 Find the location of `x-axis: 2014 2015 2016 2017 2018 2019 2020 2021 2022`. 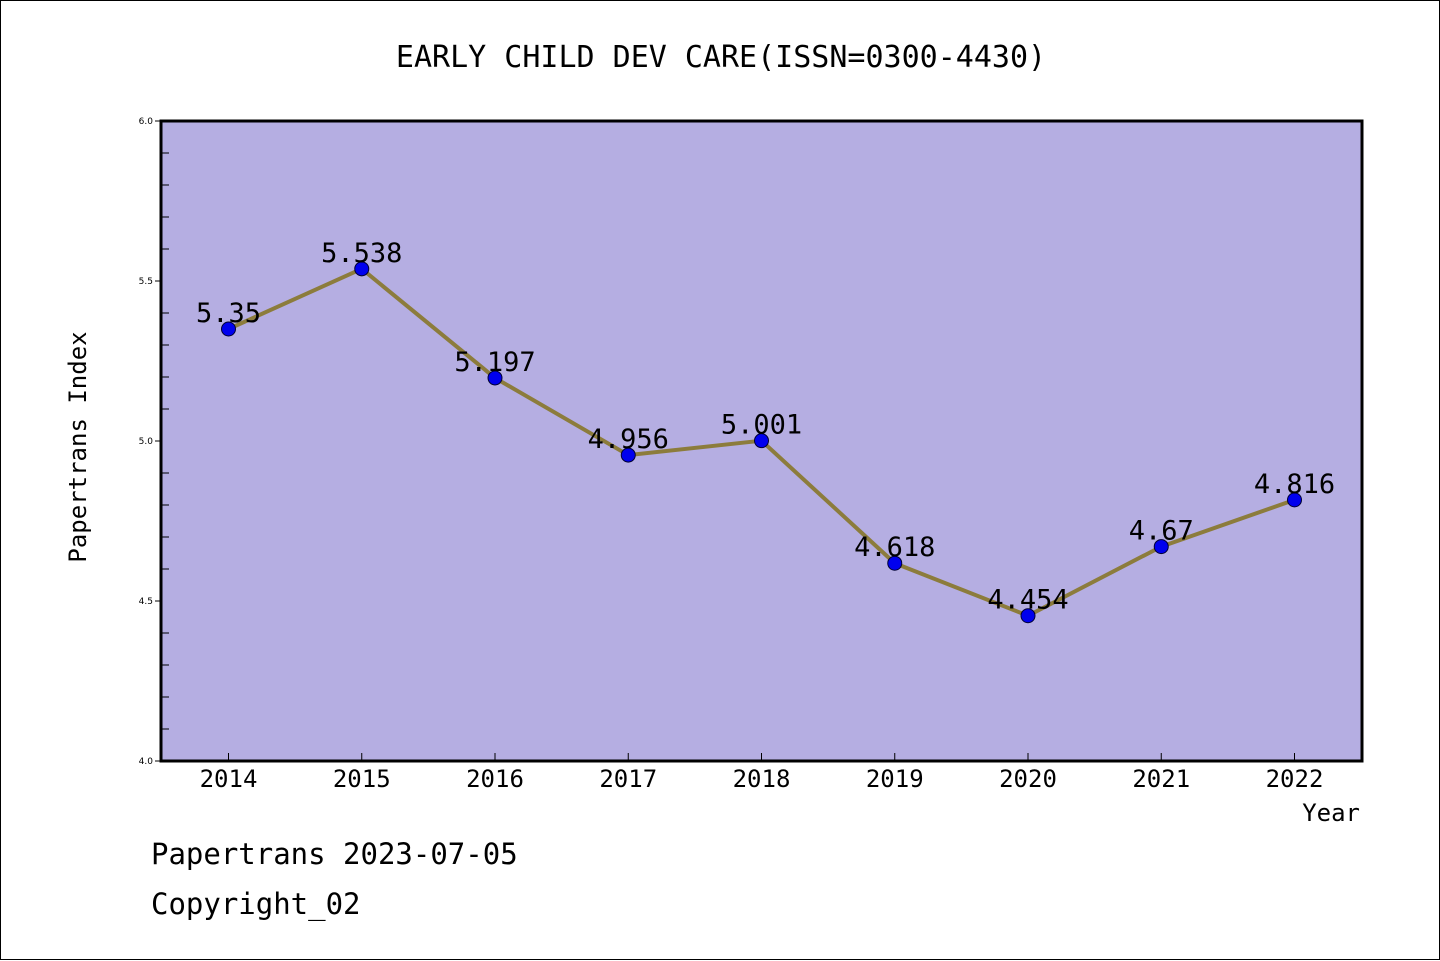

x-axis: 2014 2015 2016 2017 2018 2019 2020 2021 2022 is located at coordinates (762, 773).